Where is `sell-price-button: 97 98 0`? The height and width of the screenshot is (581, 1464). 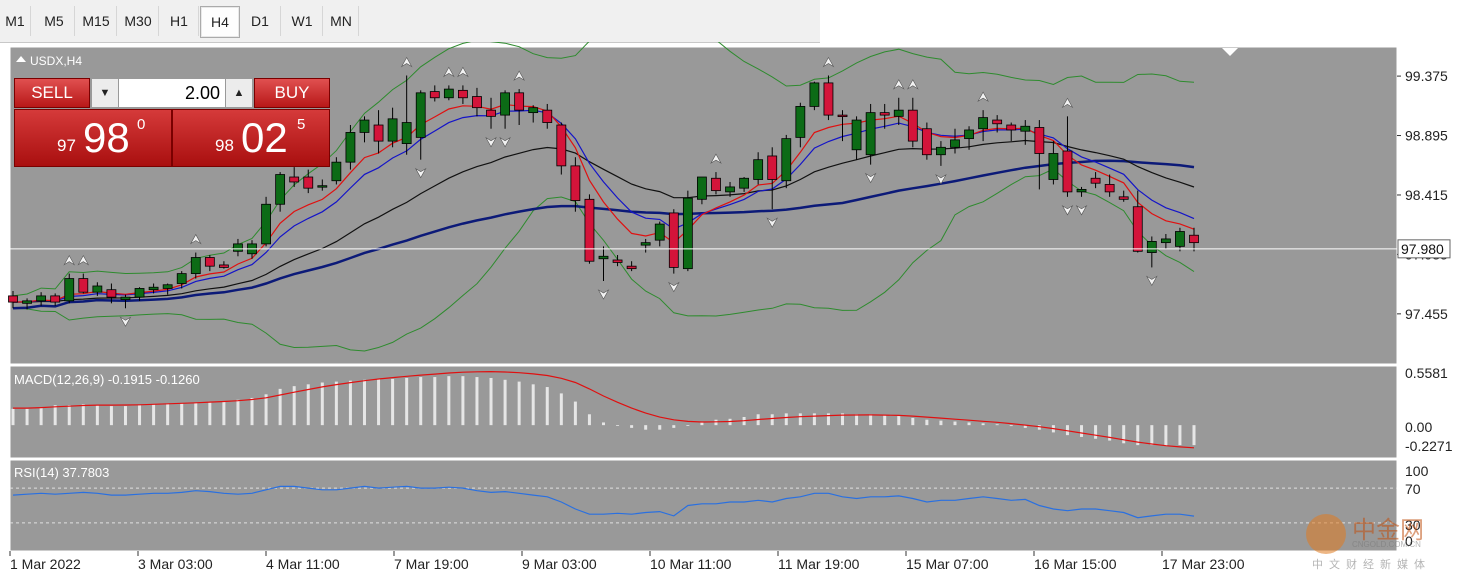 sell-price-button: 97 98 0 is located at coordinates (93, 138).